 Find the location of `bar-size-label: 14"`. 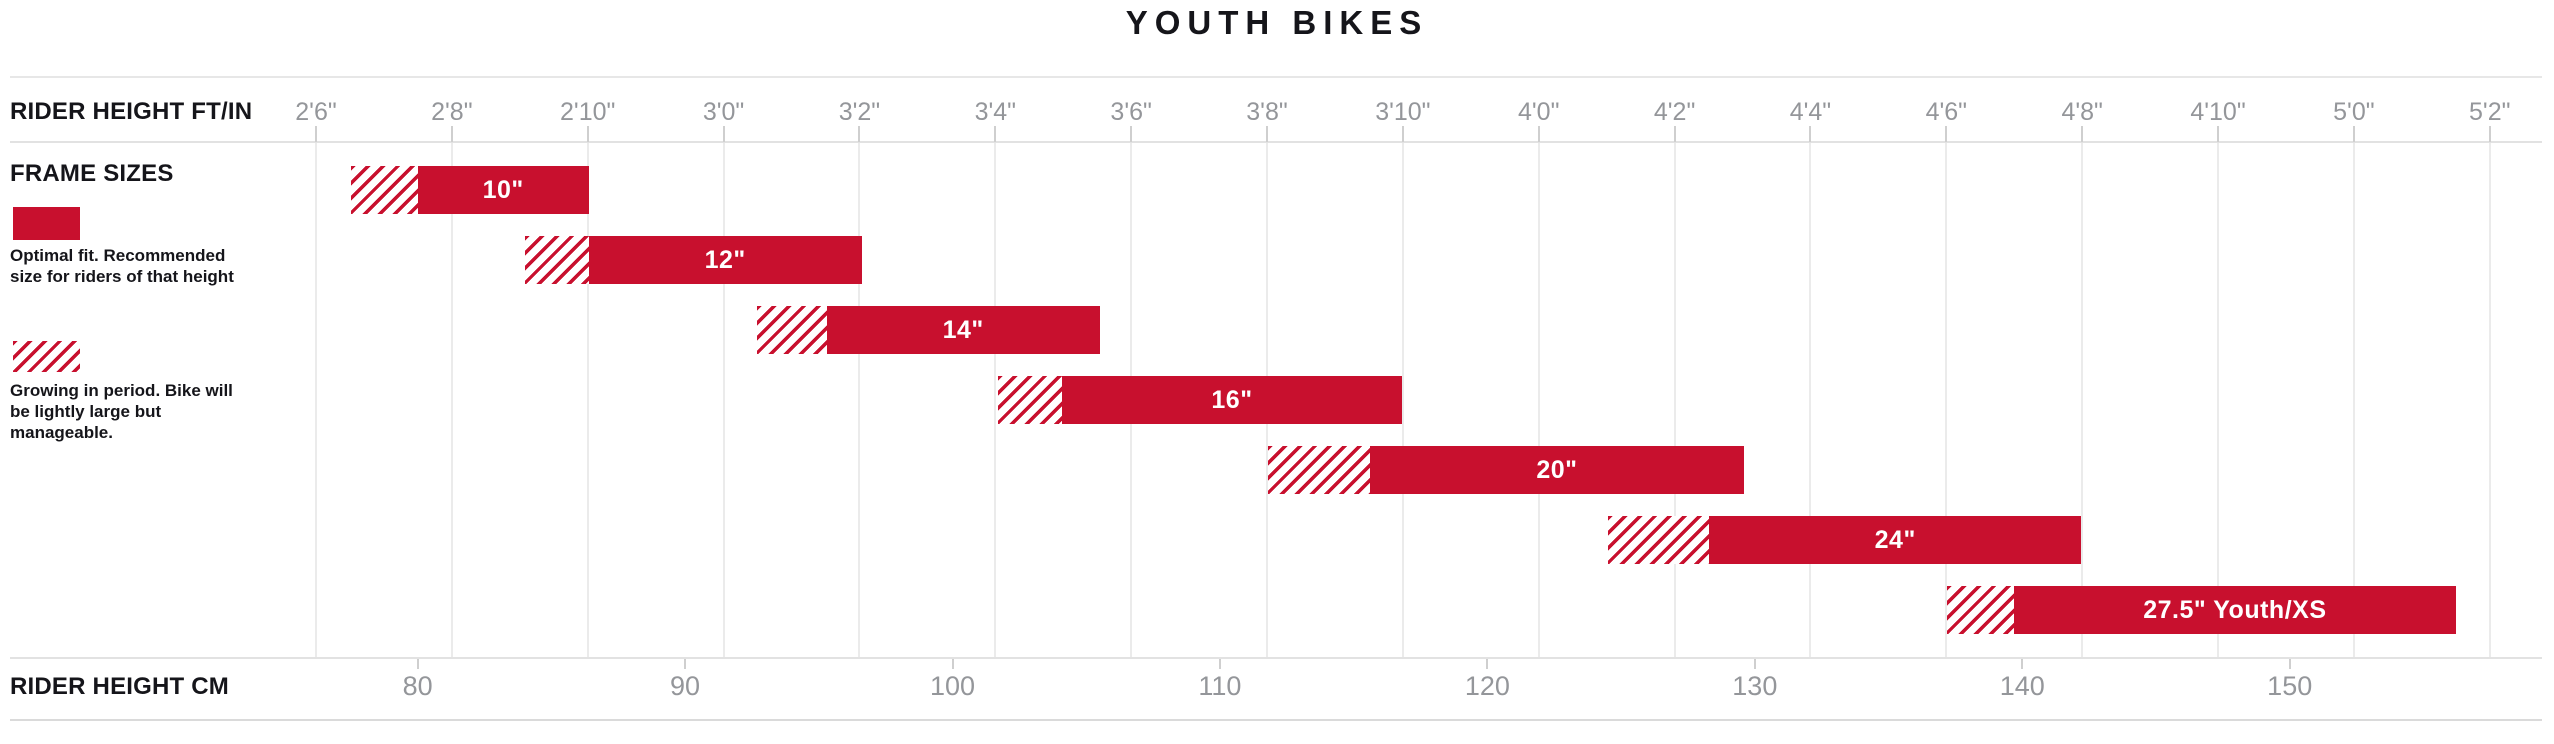

bar-size-label: 14" is located at coordinates (963, 329).